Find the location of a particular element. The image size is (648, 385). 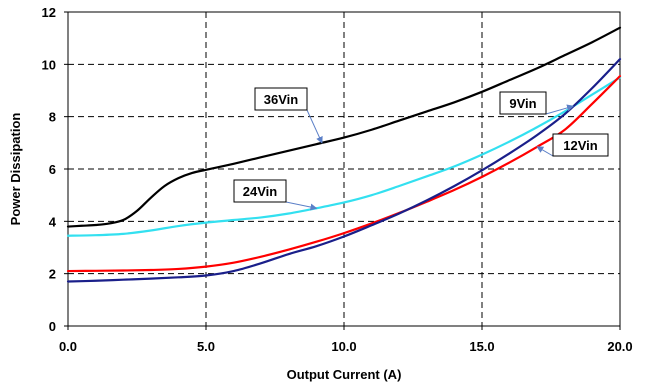

annotation-label-36vin: 36Vin is located at coordinates (281, 99).